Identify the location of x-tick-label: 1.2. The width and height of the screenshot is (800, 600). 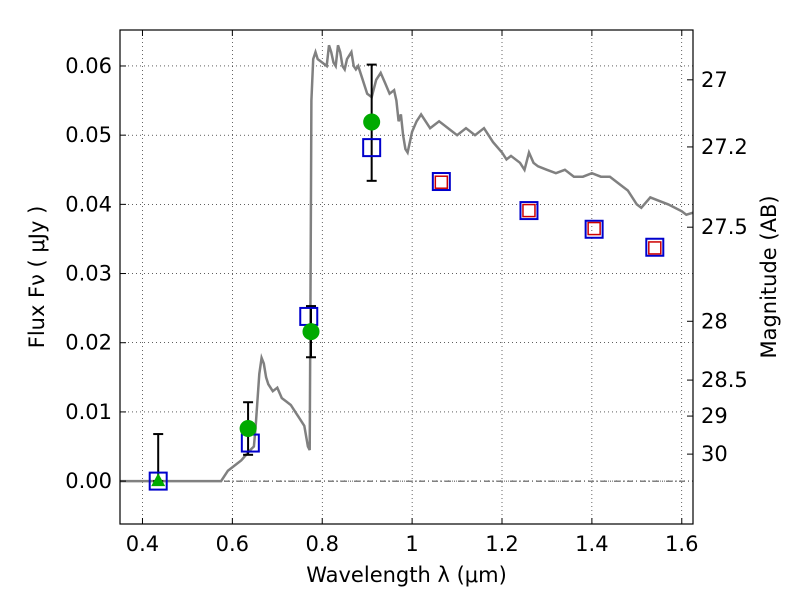
(501, 544).